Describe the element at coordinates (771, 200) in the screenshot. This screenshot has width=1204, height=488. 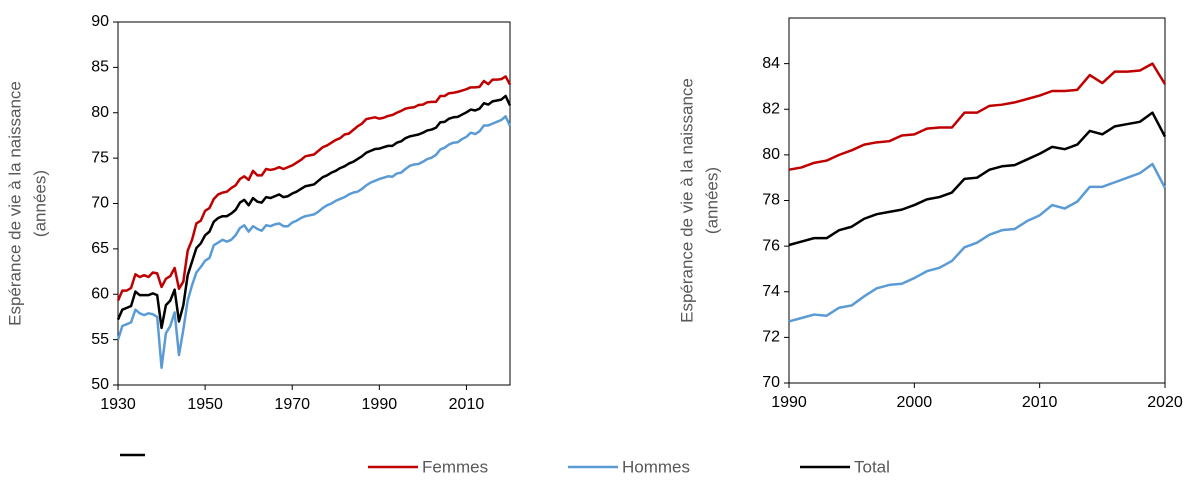
I see `y-tick-label: 78` at that location.